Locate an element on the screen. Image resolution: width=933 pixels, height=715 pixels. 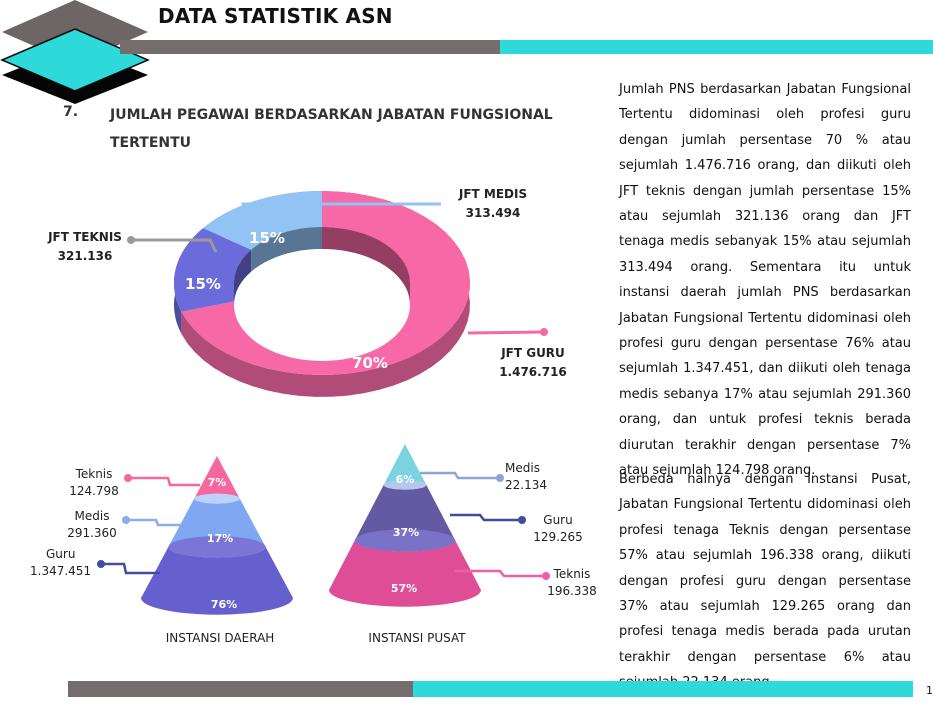
donut-chart-jft: 70% 15% 15% is located at coordinates (337, 294).